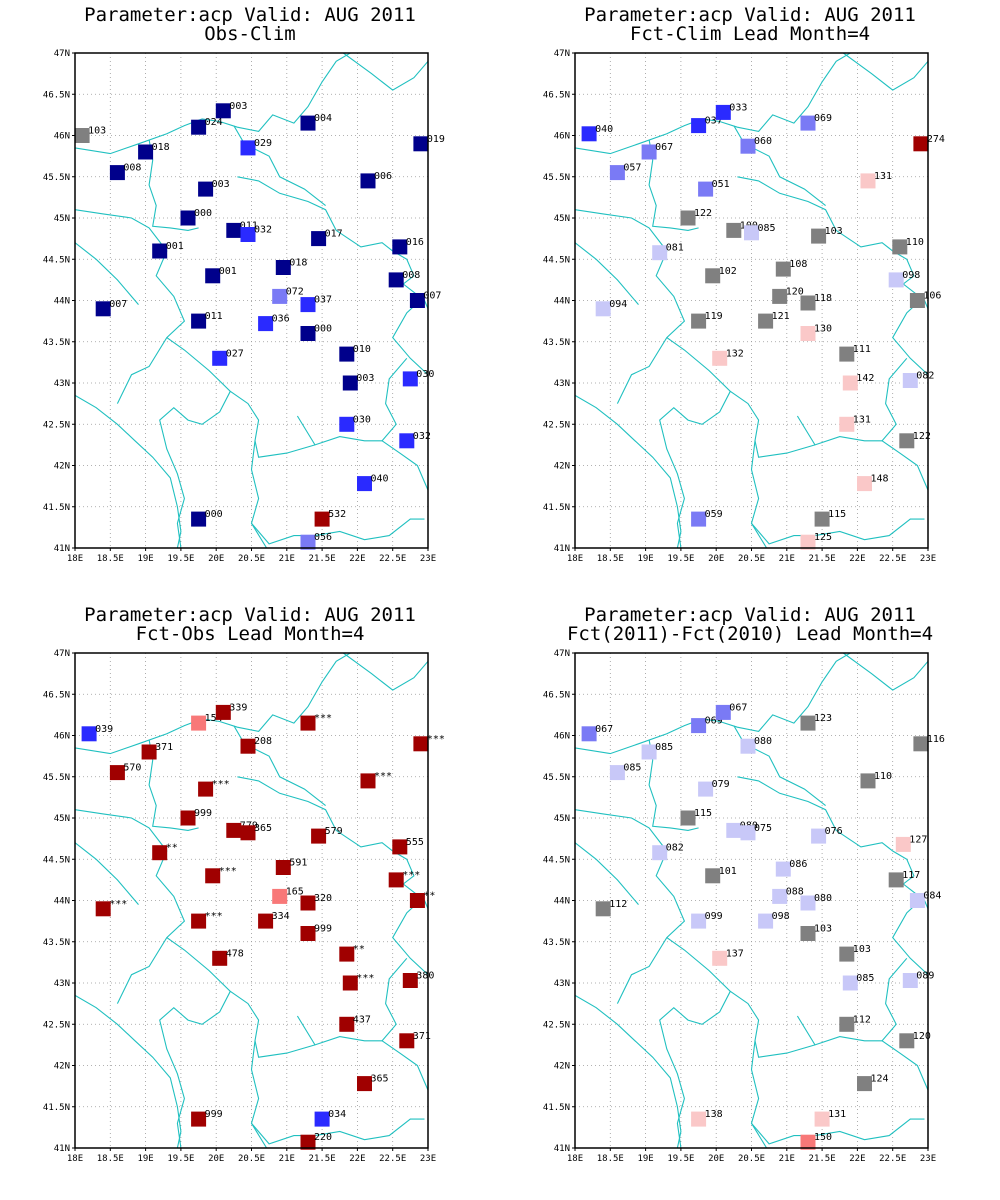 The width and height of the screenshot is (1000, 1200). I want to click on station-value-label: 108, so click(798, 264).